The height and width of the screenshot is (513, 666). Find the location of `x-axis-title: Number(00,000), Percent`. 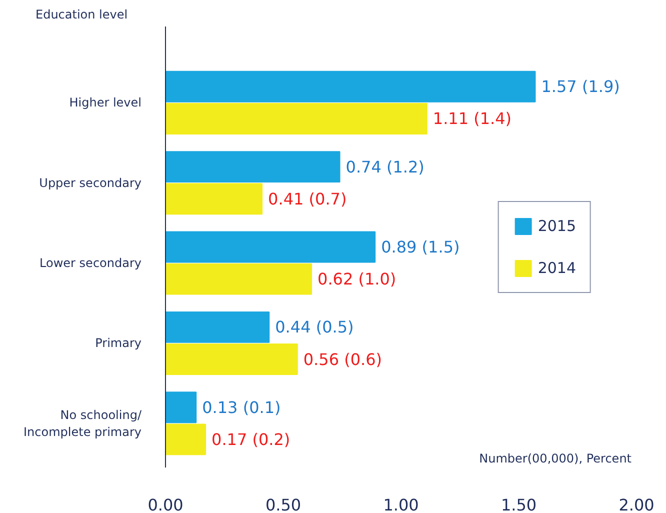

x-axis-title: Number(00,000), Percent is located at coordinates (555, 459).